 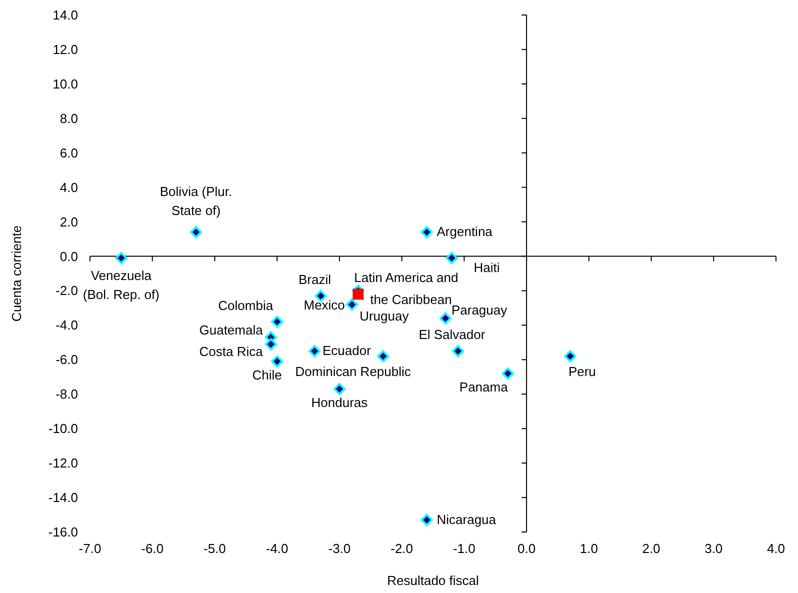 I want to click on y-tick-label: 14.0, so click(x=65, y=15).